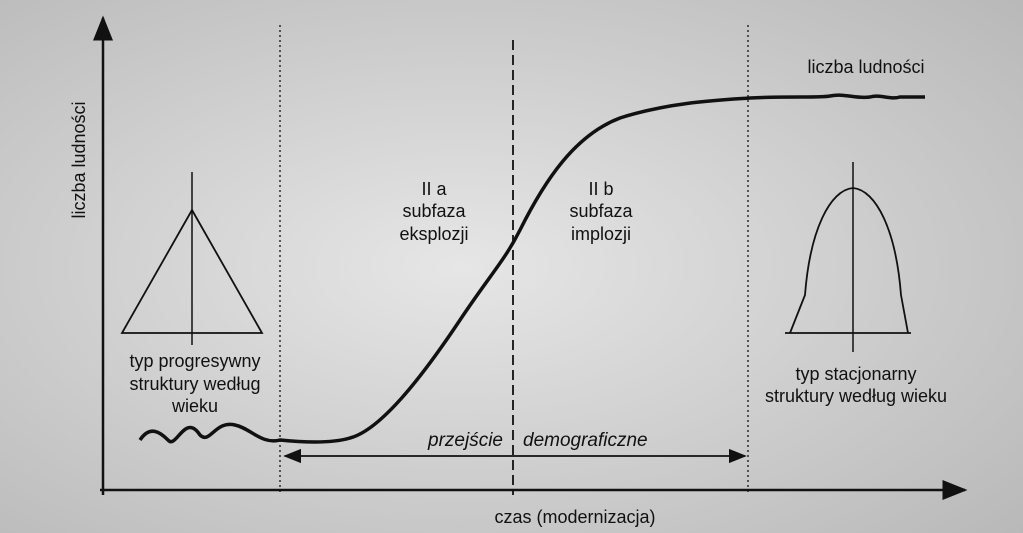  Describe the element at coordinates (856, 396) in the screenshot. I see `structure-text: struktury według wieku` at that location.